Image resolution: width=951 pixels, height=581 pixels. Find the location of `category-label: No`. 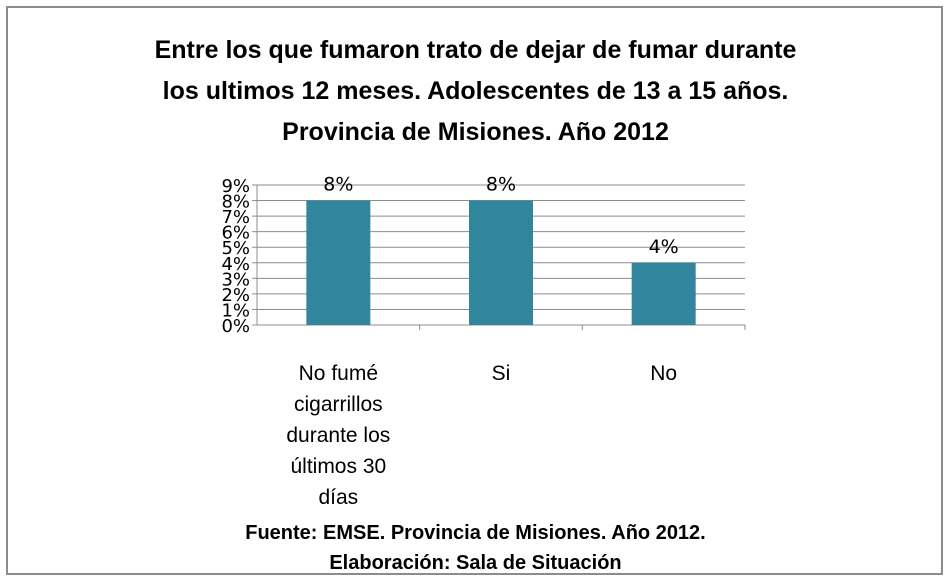

category-label: No is located at coordinates (664, 373).